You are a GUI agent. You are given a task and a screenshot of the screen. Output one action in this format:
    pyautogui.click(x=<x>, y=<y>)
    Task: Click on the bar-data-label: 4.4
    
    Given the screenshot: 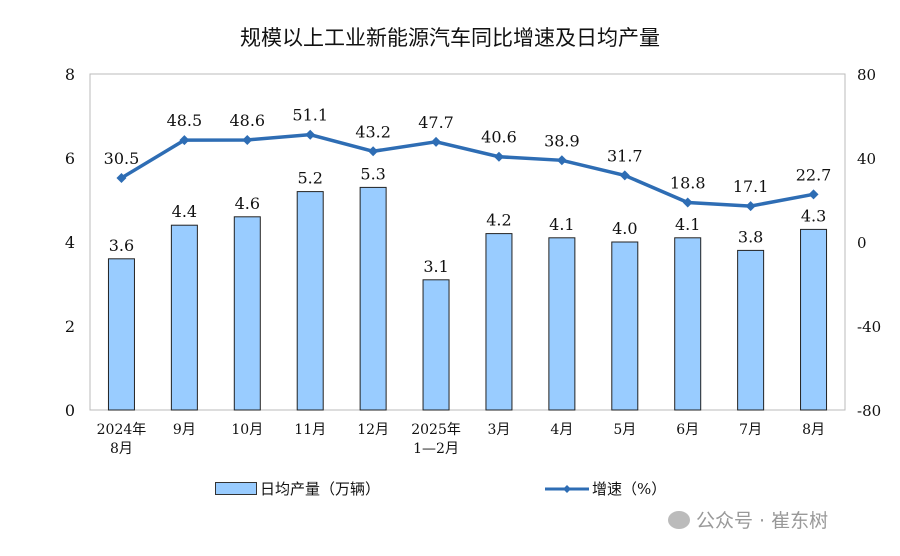 What is the action you would take?
    pyautogui.click(x=184, y=211)
    